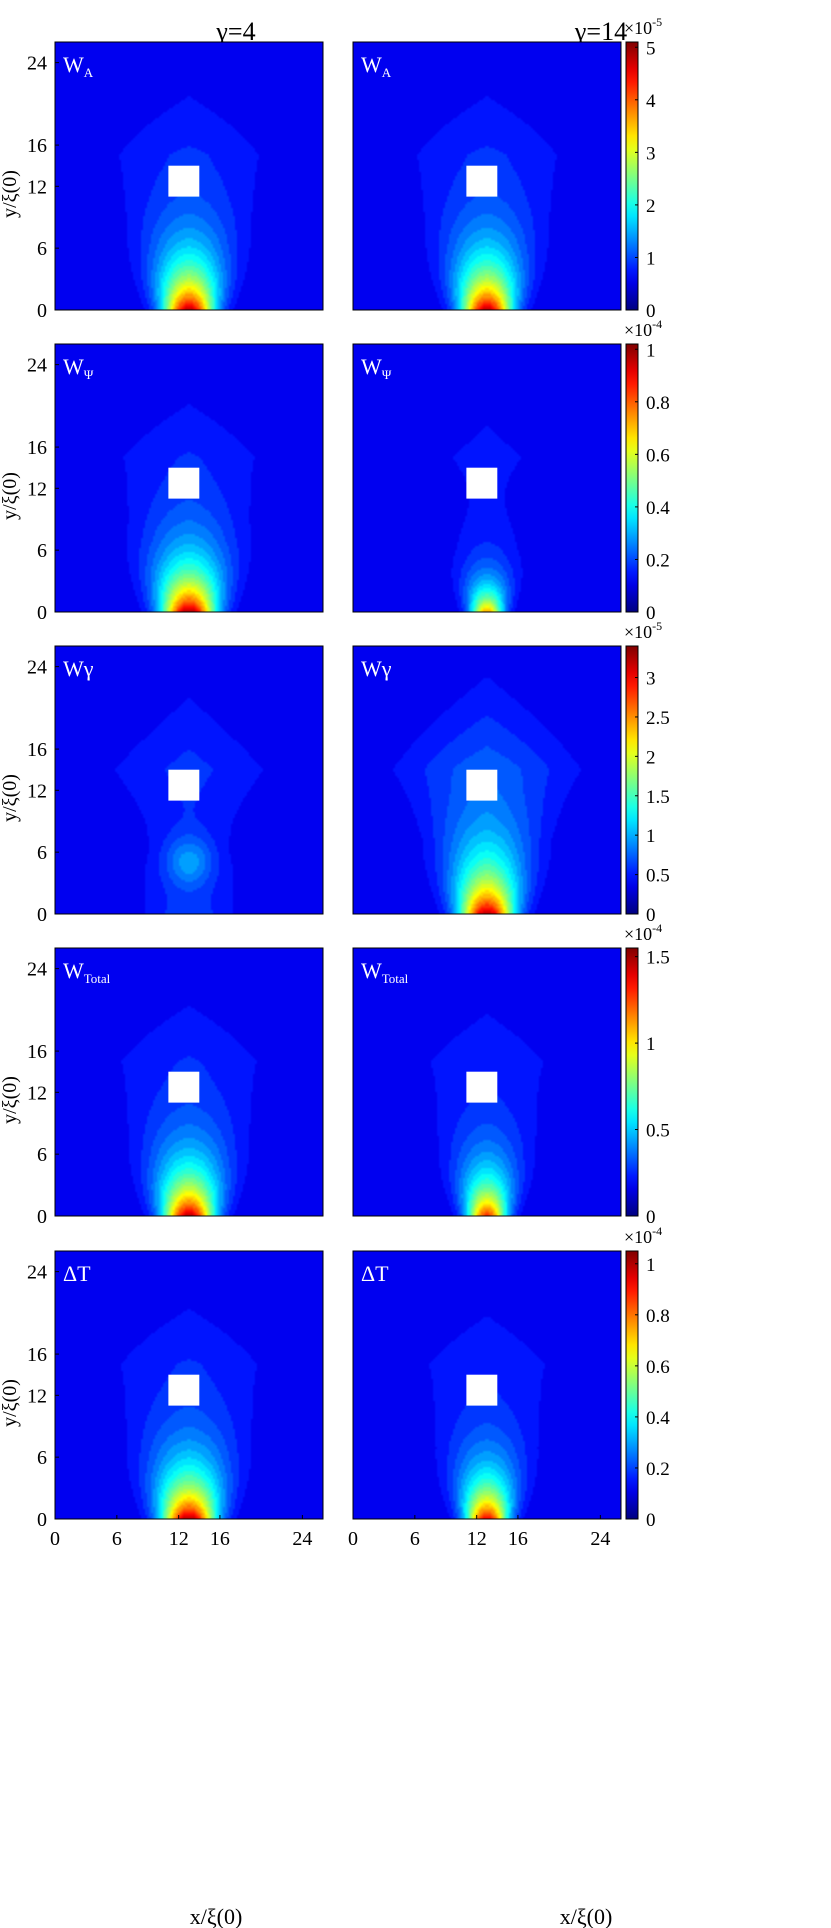 The height and width of the screenshot is (1928, 831). Describe the element at coordinates (375, 1273) in the screenshot. I see `row-5-panel-gamma-14-label: ΔT` at that location.